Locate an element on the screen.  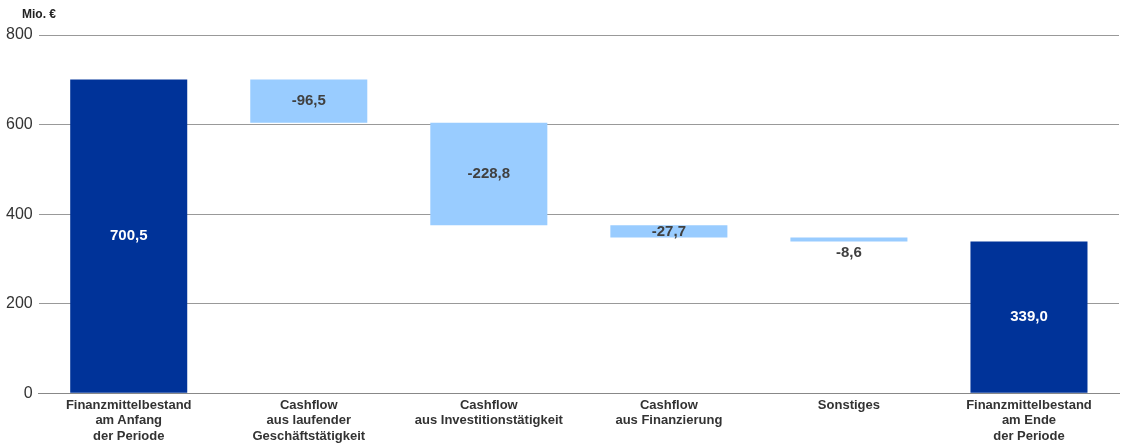
data-label: -27,7 is located at coordinates (668, 230).